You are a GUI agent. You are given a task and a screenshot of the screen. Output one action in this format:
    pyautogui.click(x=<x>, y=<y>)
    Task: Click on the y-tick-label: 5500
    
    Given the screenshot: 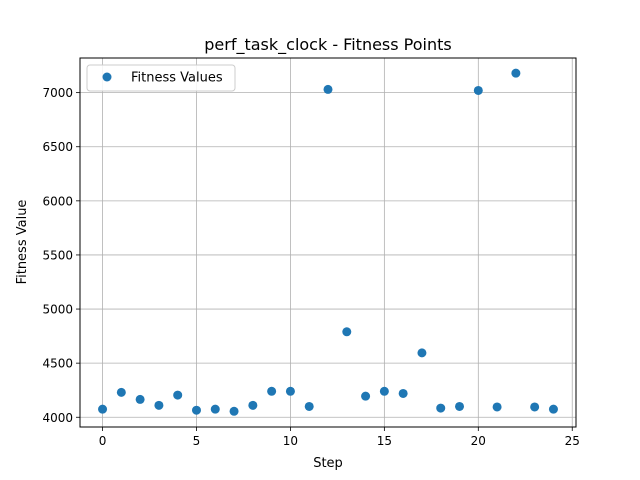 What is the action you would take?
    pyautogui.click(x=57, y=255)
    